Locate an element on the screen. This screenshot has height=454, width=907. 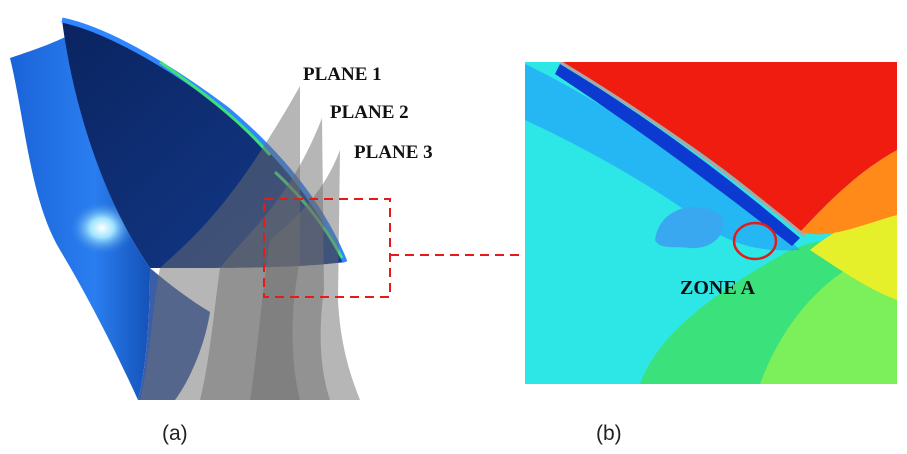
caption-a: (a) is located at coordinates (175, 433).